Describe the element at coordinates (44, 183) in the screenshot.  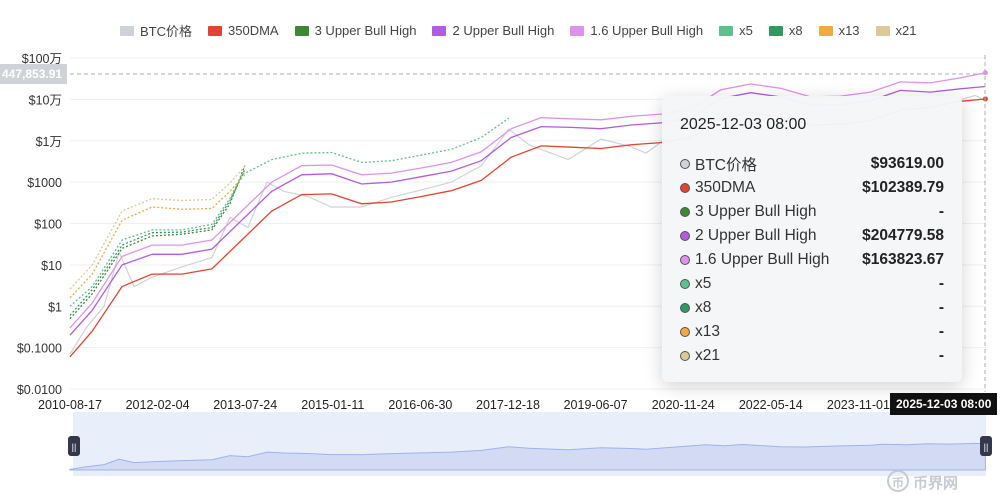
I see `y-tick-label: $1000` at that location.